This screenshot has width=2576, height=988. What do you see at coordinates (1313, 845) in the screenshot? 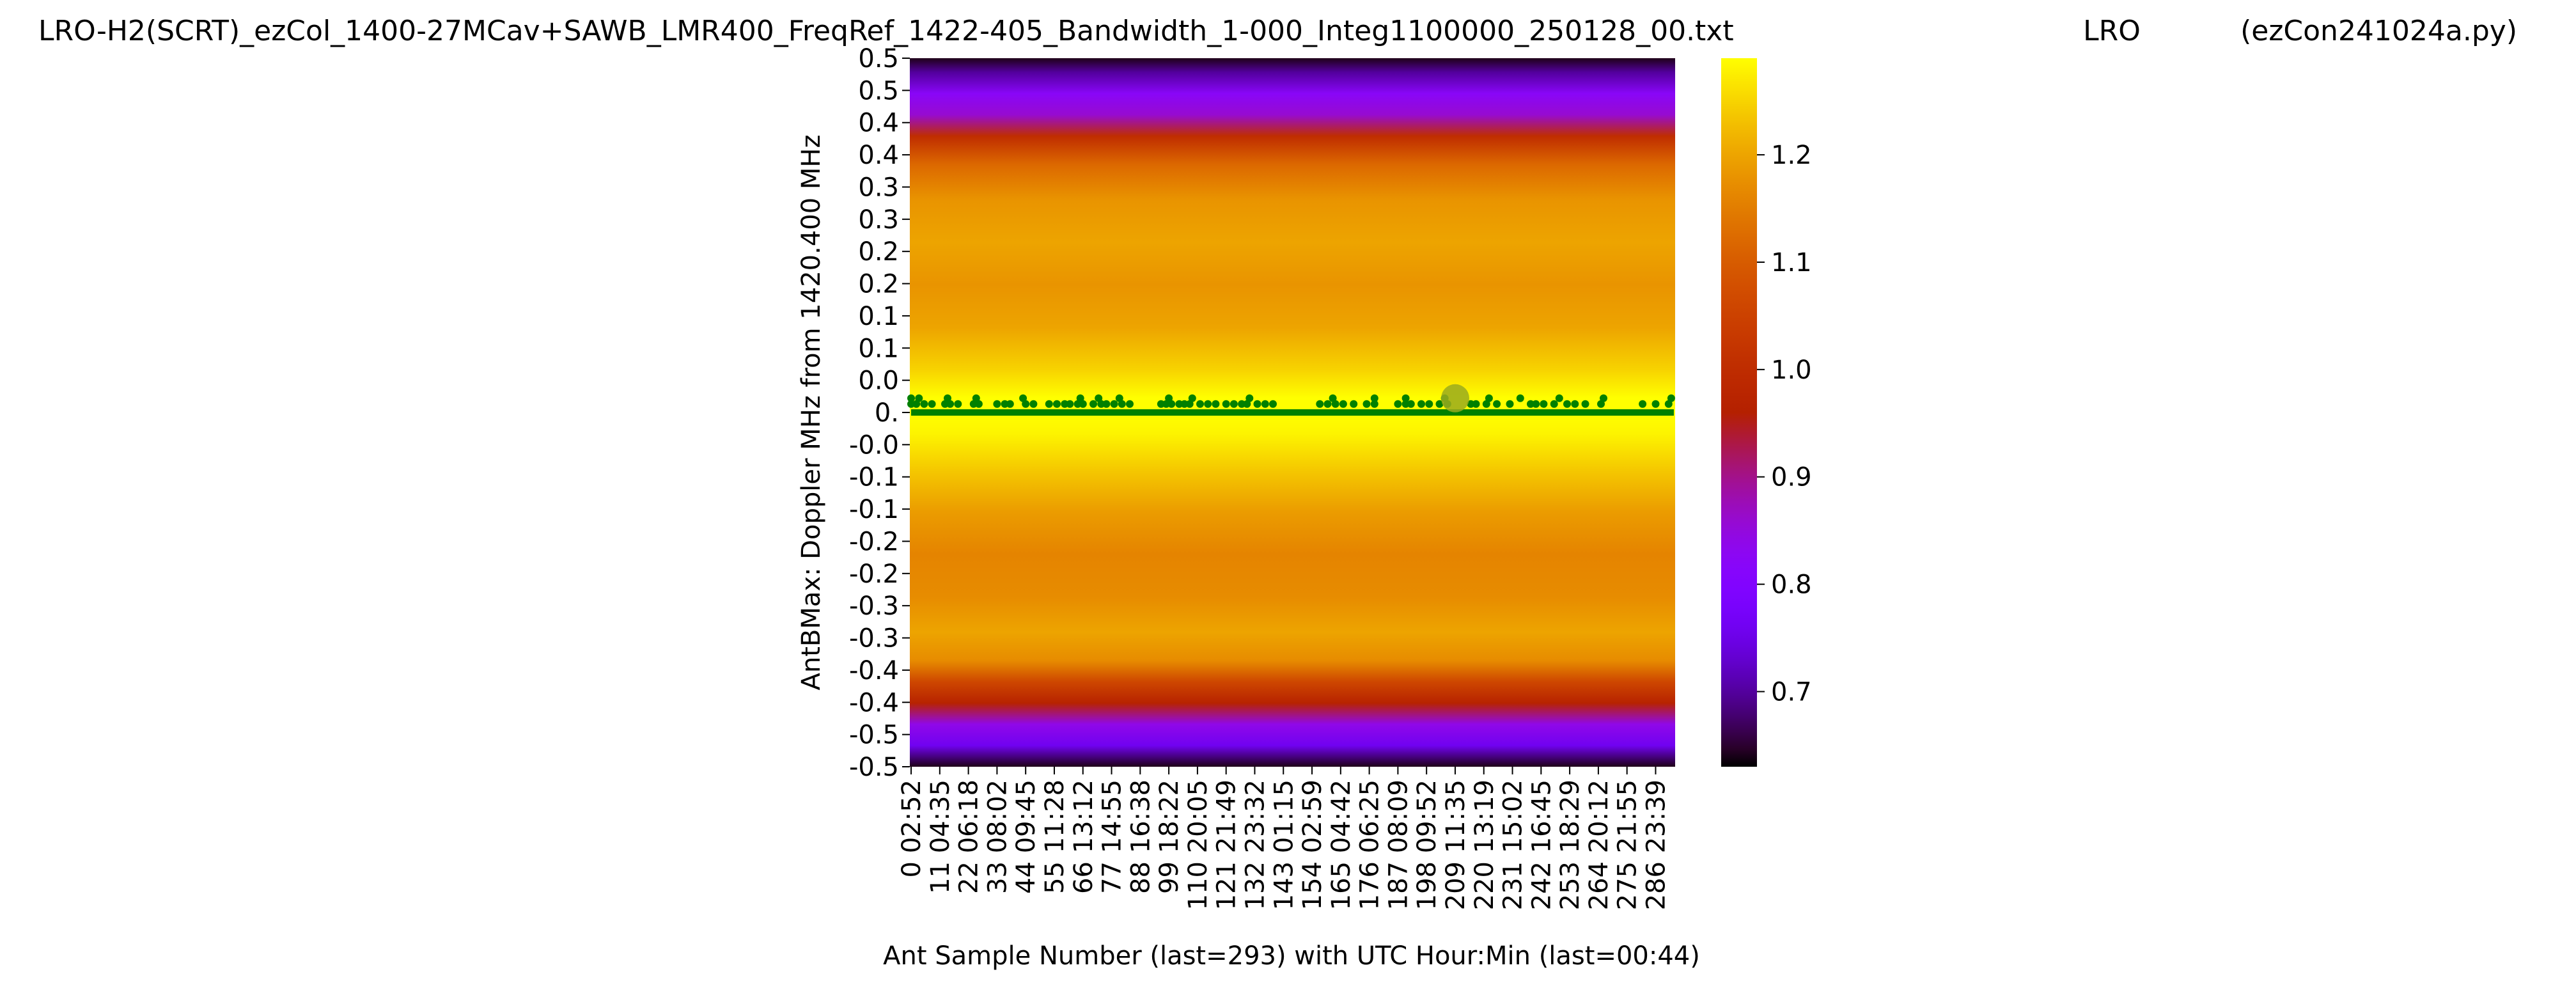
I see `x-tick-label: 154 02:59` at bounding box center [1313, 845].